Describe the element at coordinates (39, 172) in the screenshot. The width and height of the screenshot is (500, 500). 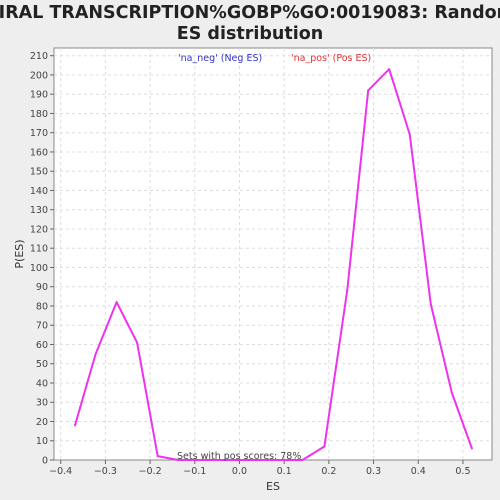
I see `y-tick-label: 150` at that location.